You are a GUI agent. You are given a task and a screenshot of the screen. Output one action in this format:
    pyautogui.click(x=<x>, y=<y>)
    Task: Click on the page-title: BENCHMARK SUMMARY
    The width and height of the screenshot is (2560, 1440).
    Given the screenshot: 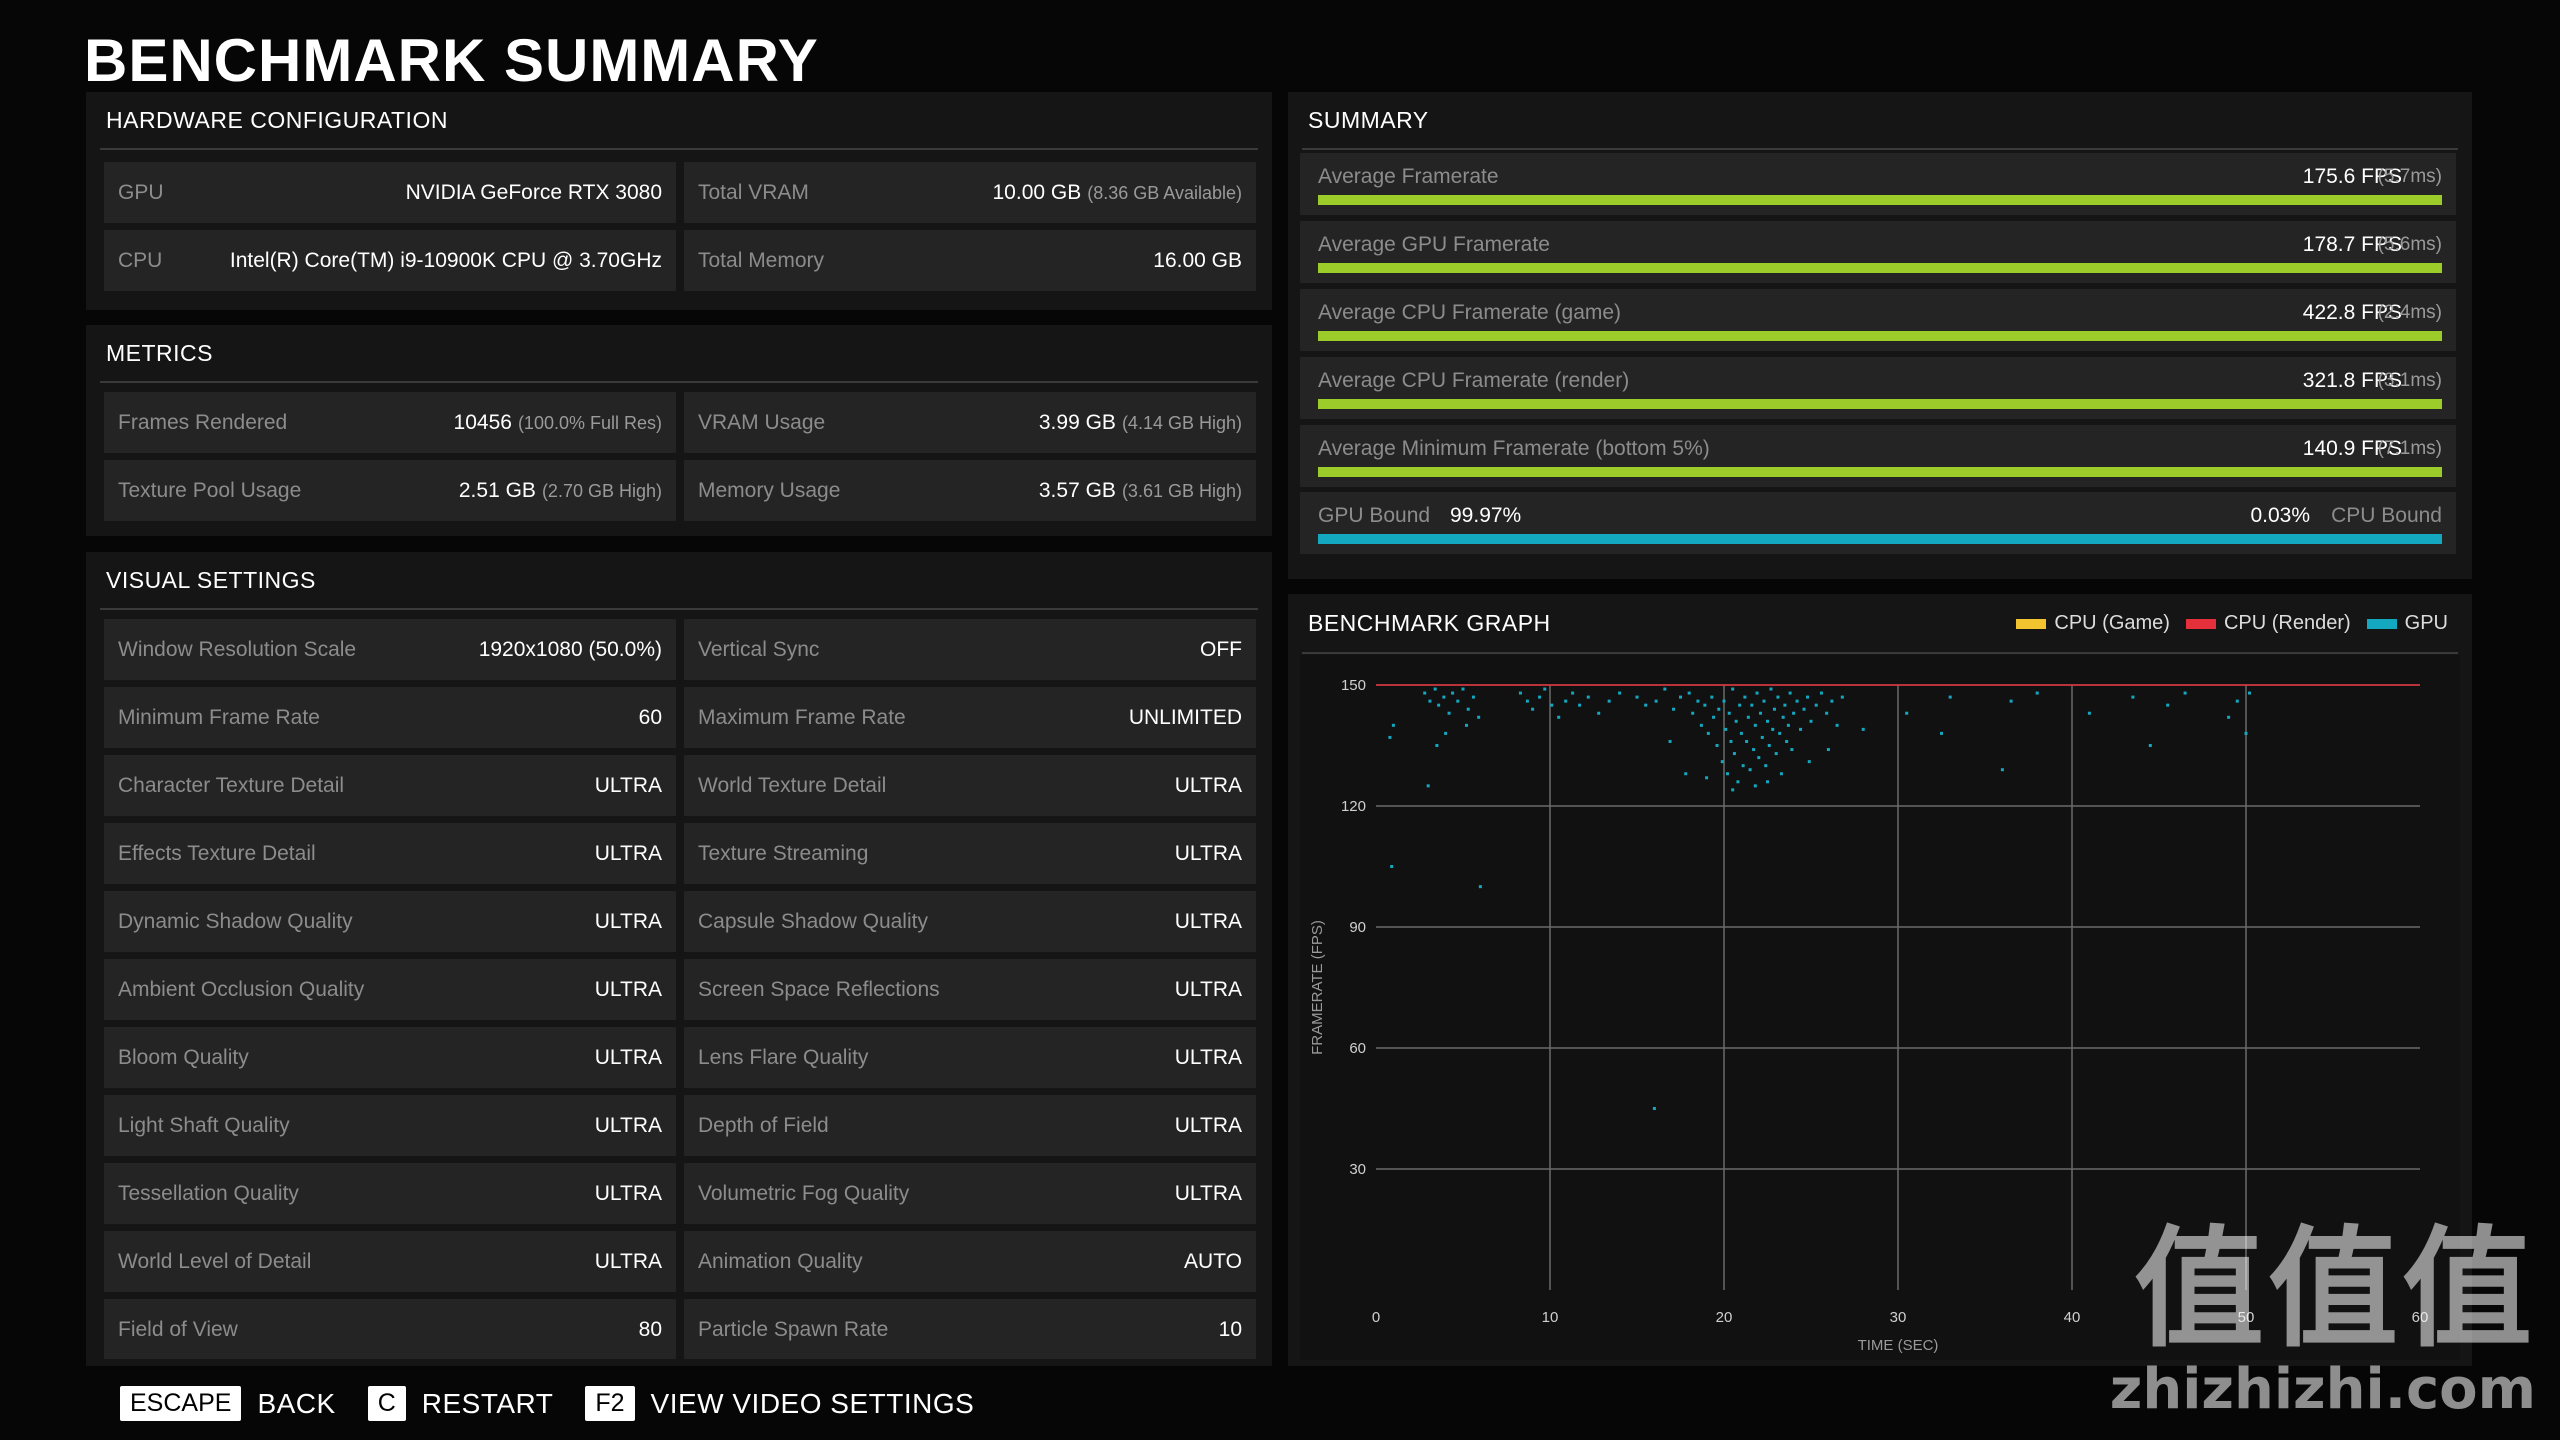 What is the action you would take?
    pyautogui.click(x=451, y=60)
    